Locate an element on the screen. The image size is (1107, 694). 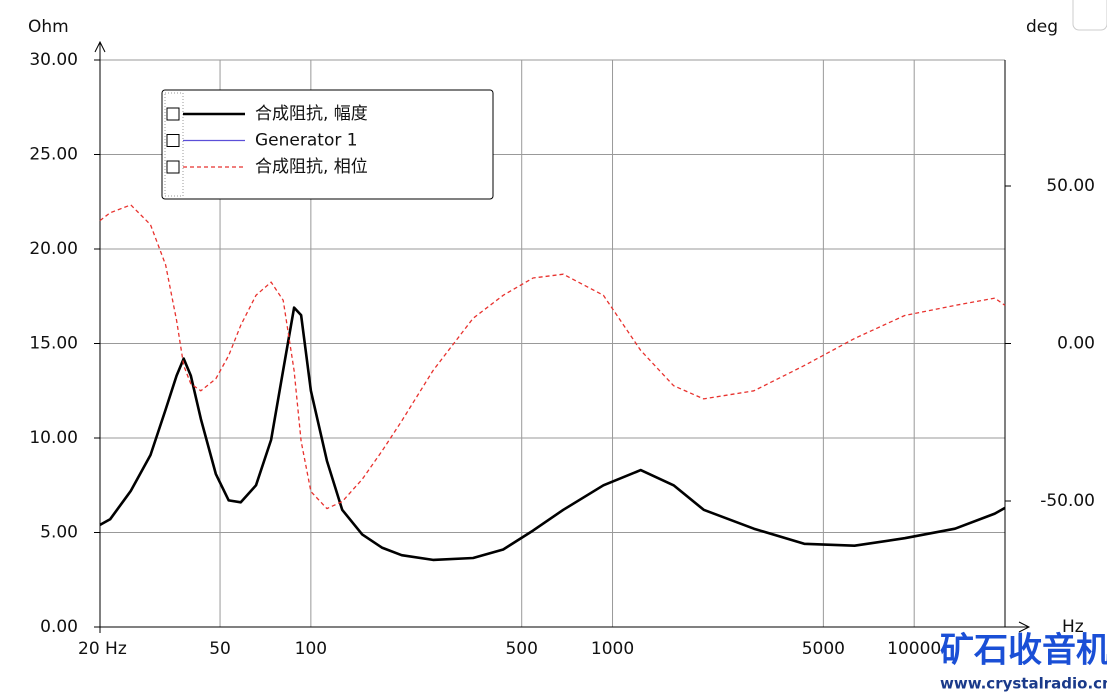
y-tick-label: 30.00 is located at coordinates (53, 60).